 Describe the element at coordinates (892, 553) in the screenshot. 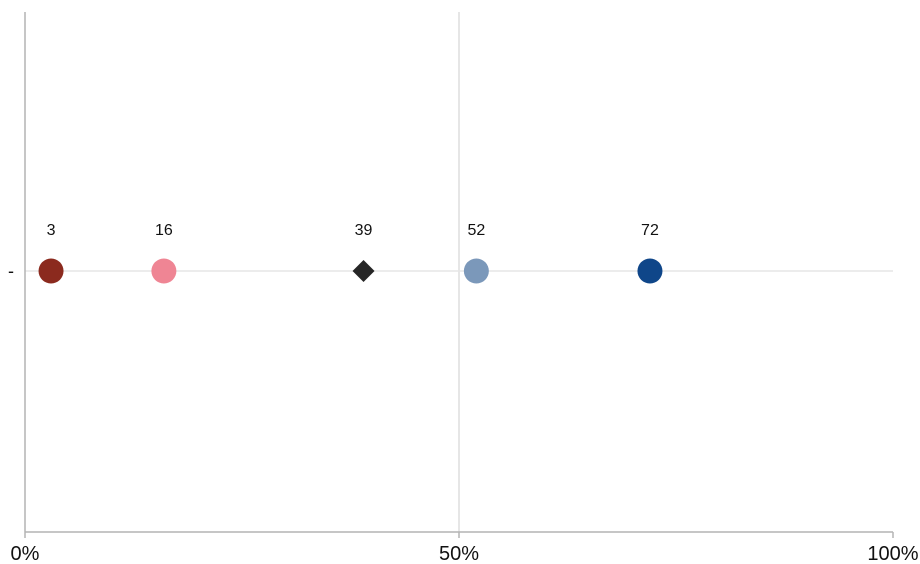

I see `x-tick-label: 100%` at that location.